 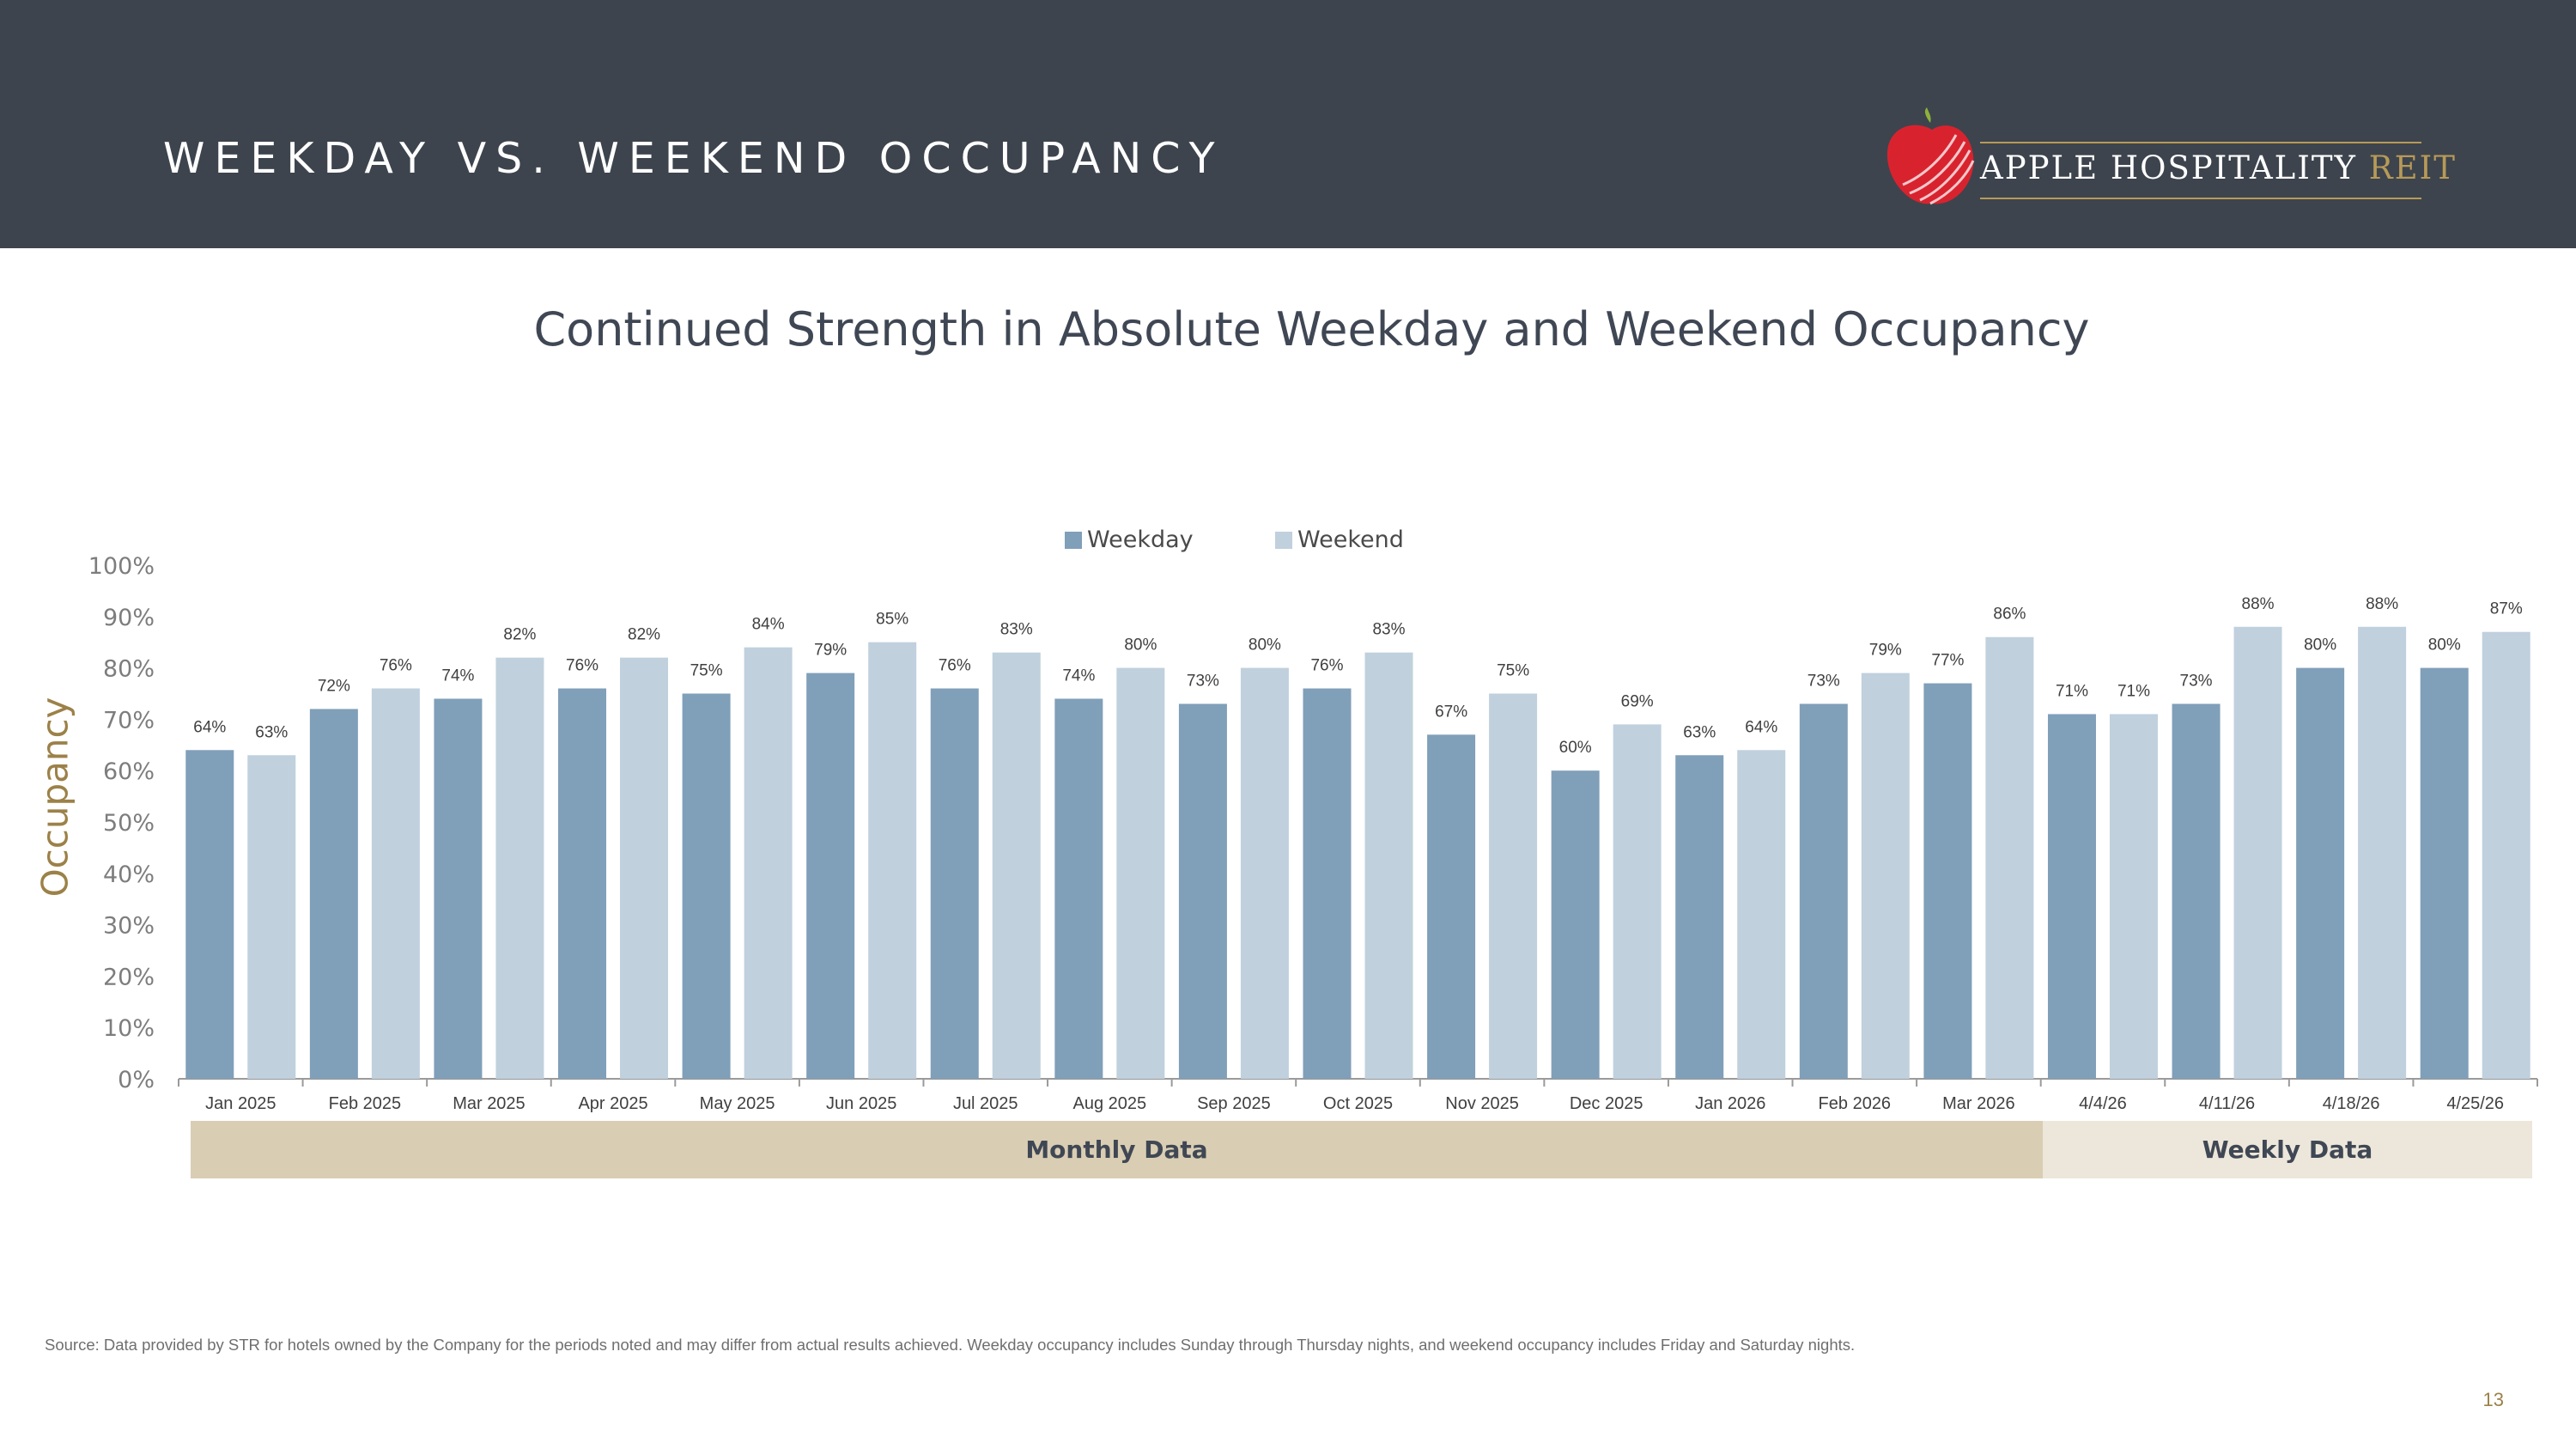 What do you see at coordinates (644, 635) in the screenshot?
I see `data-label-weekend: 82%` at bounding box center [644, 635].